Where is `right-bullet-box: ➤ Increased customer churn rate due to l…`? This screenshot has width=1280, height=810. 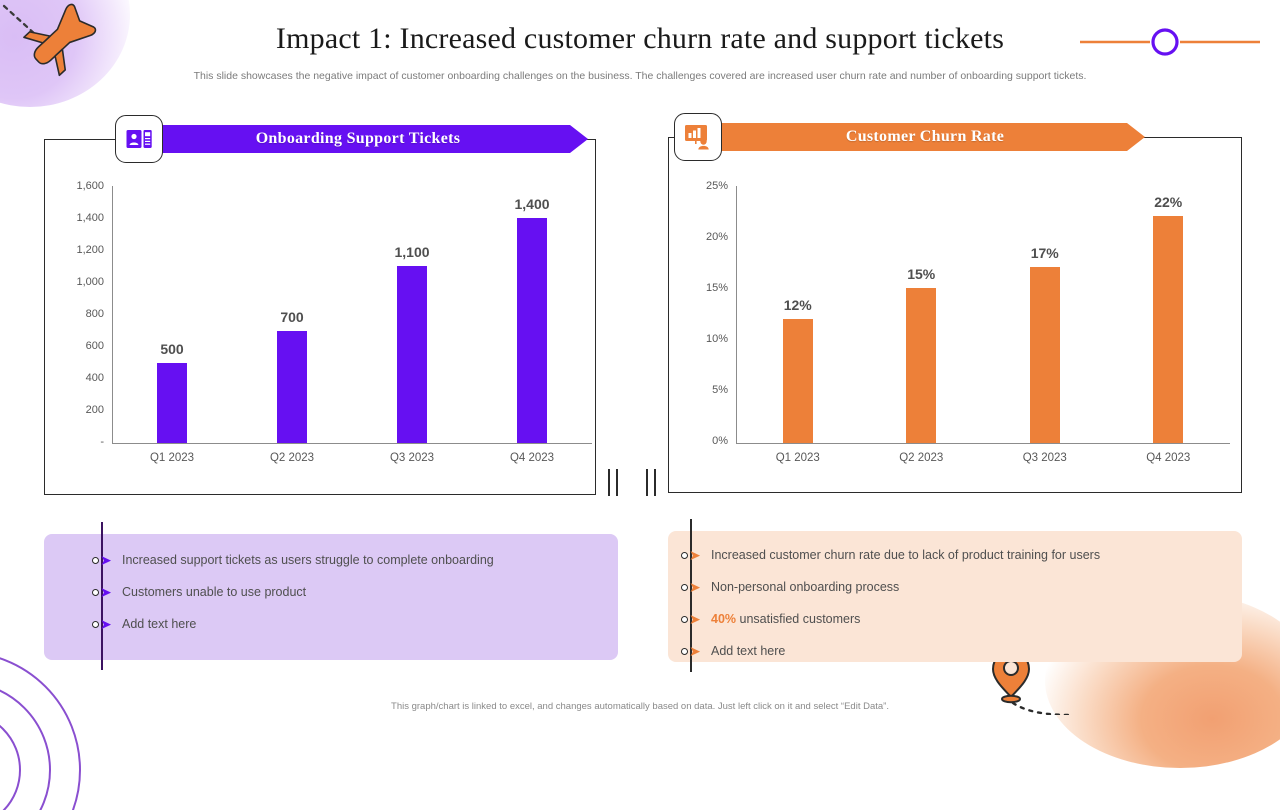
right-bullet-box: ➤ Increased customer churn rate due to l… is located at coordinates (955, 595).